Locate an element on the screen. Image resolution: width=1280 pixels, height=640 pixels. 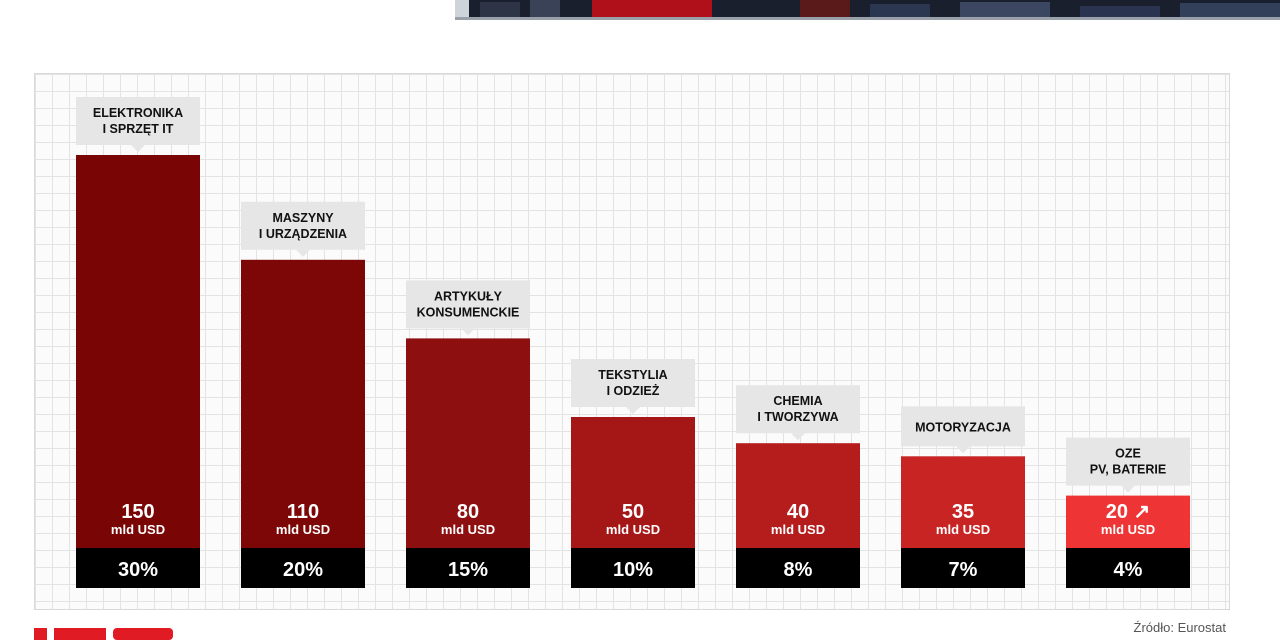
category-label: TEKSTYLIA is located at coordinates (632, 375).